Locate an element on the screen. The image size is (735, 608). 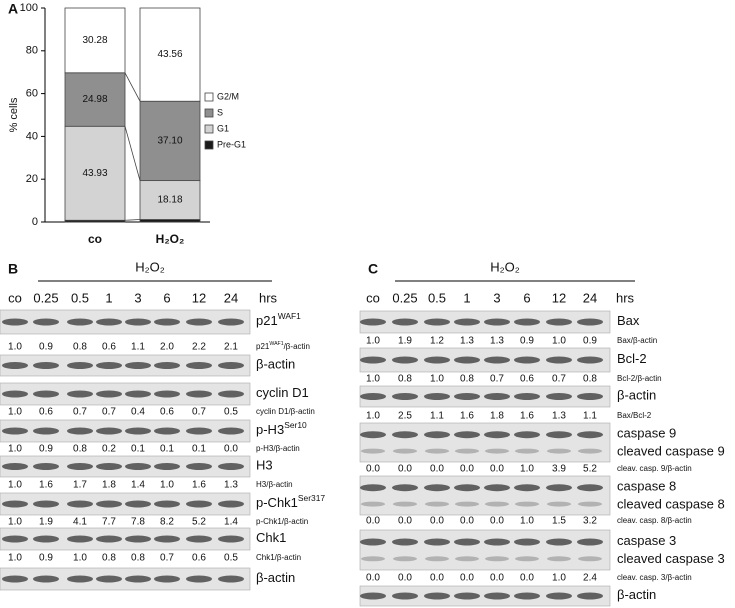
unit-label: hrs is located at coordinates (625, 297).